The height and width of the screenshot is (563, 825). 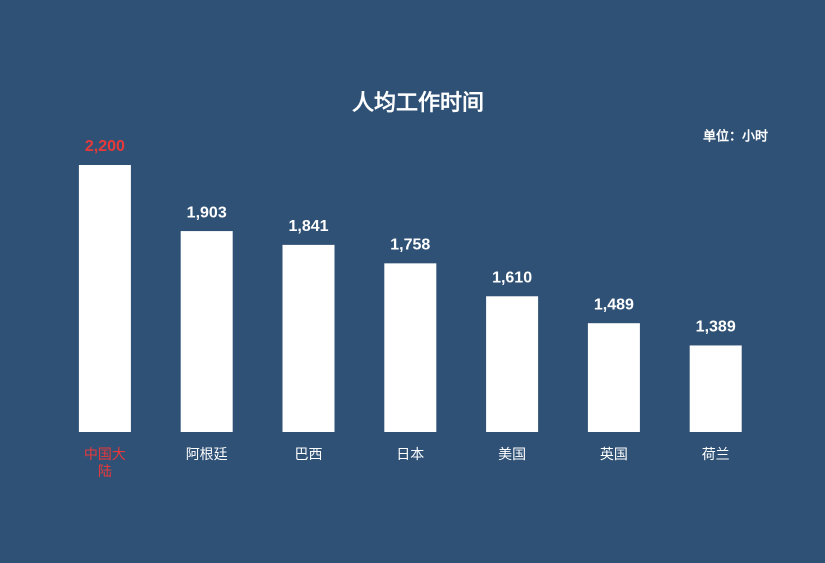 What do you see at coordinates (308, 455) in the screenshot?
I see `x-tick-label: 巴西` at bounding box center [308, 455].